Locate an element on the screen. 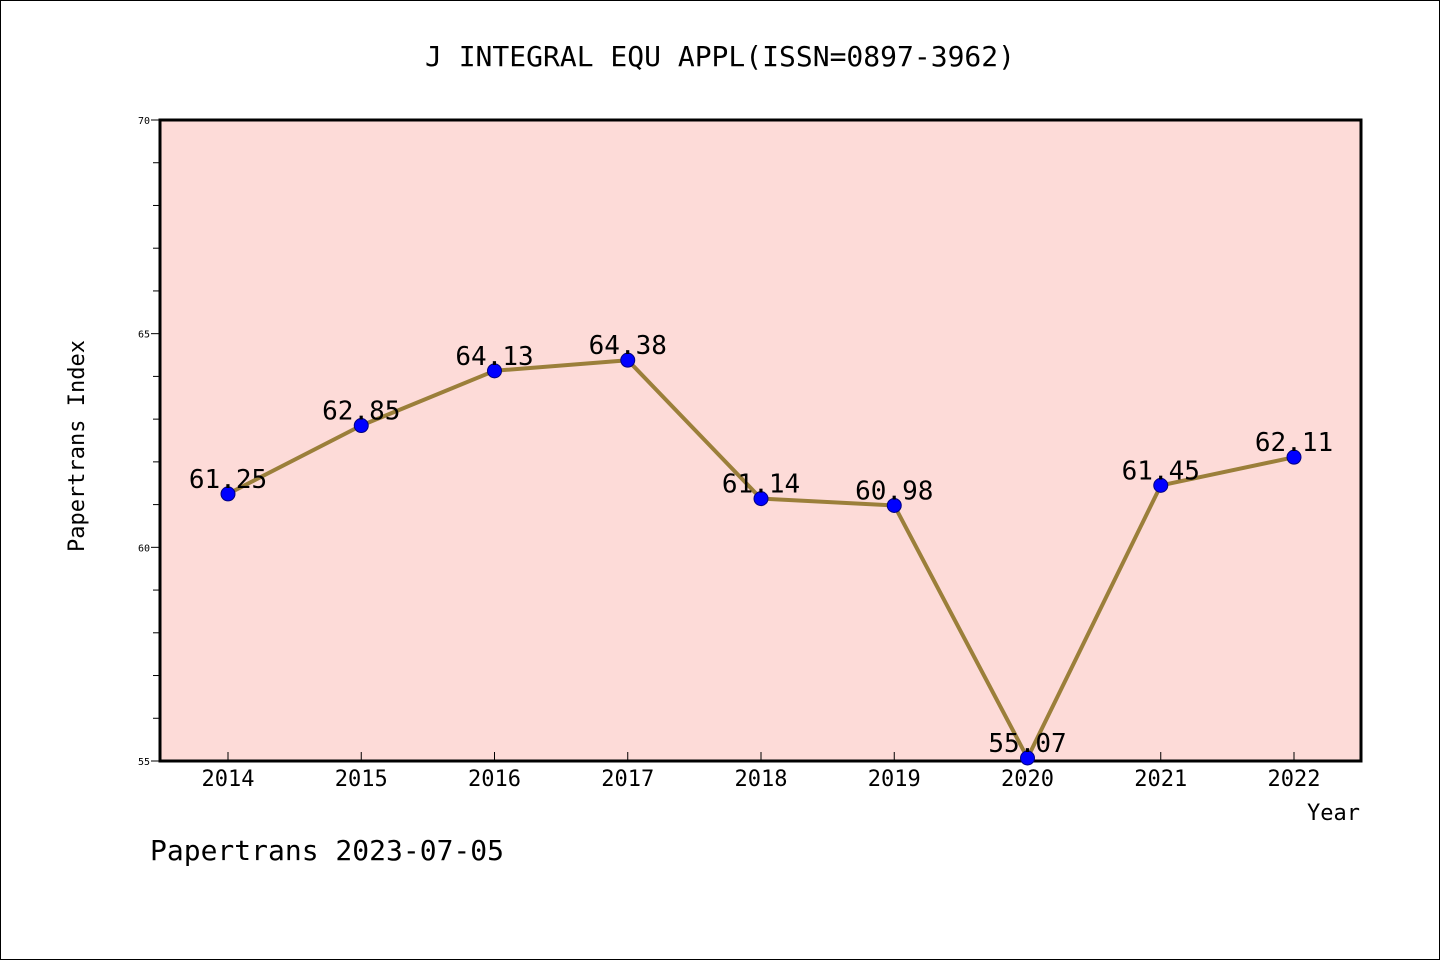  data-label: 61.25 is located at coordinates (228, 480).